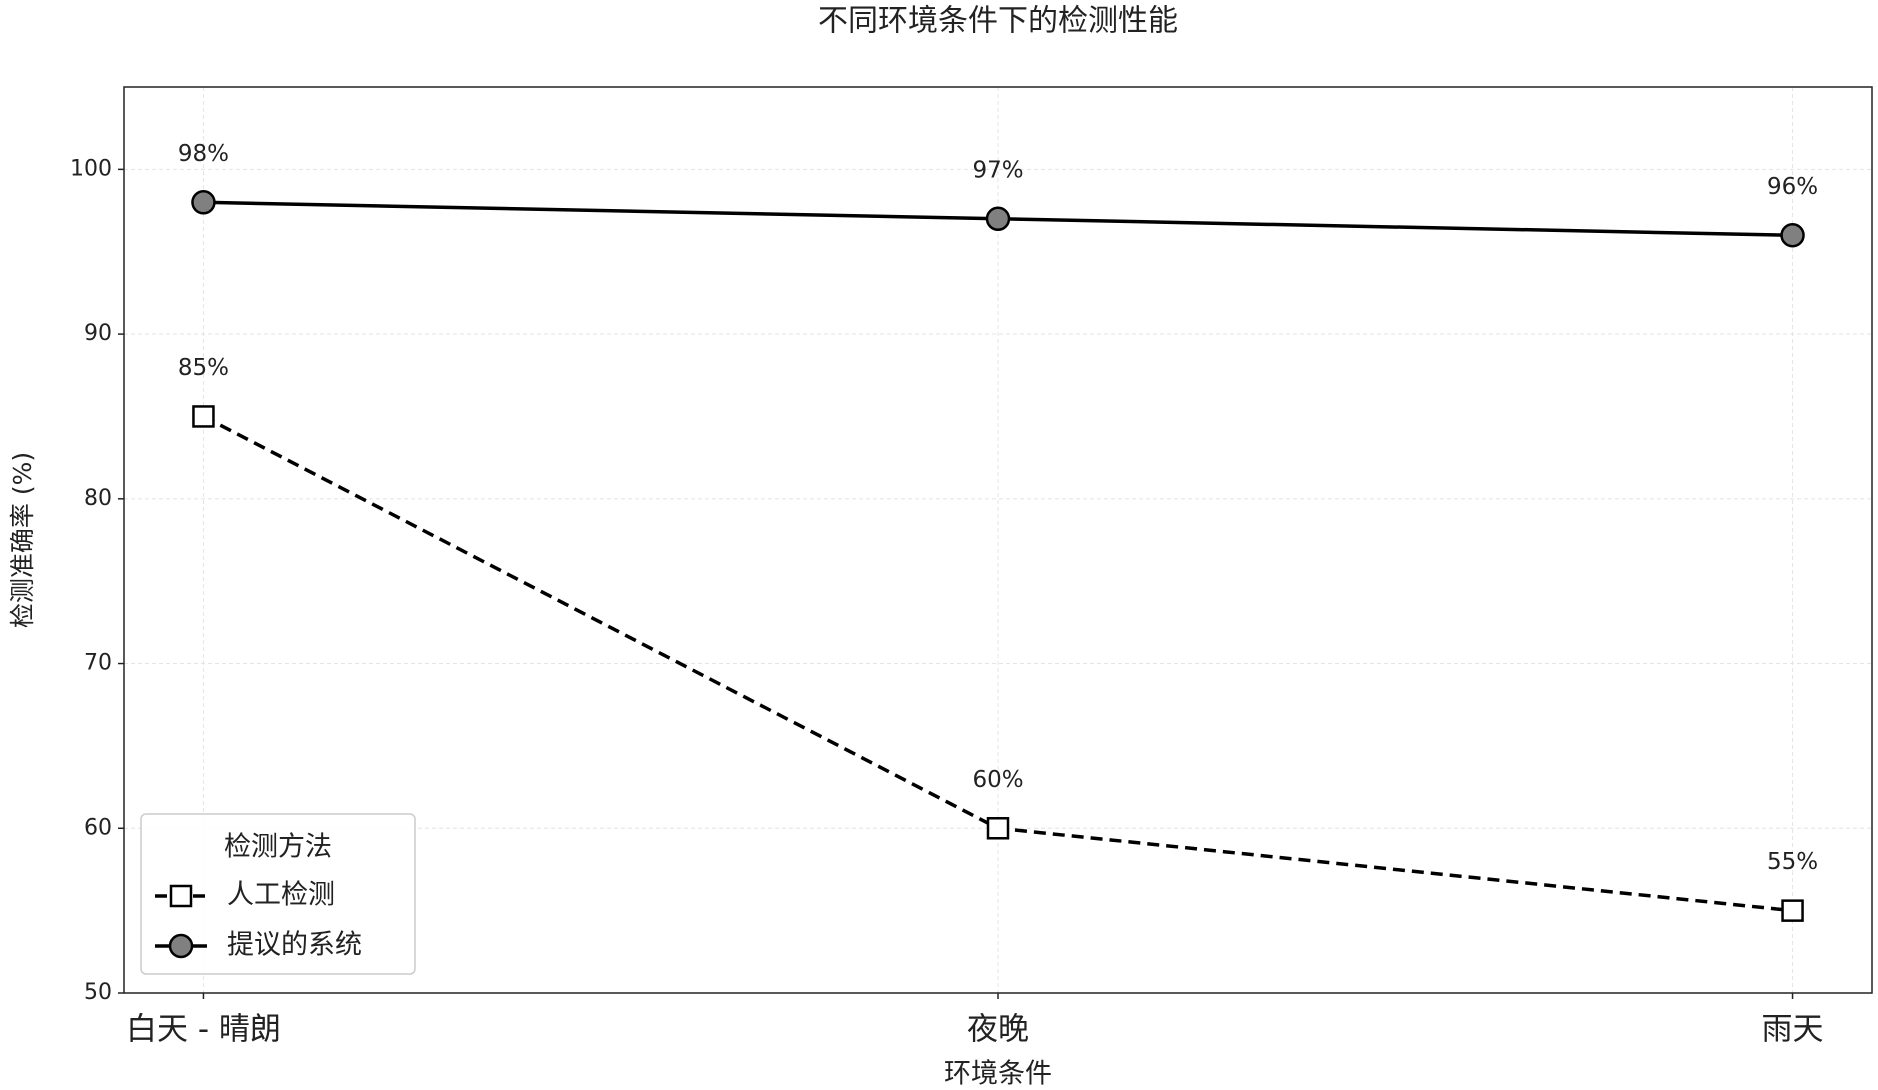 The height and width of the screenshot is (1090, 1878). What do you see at coordinates (998, 1074) in the screenshot?
I see `x-axis-label: 环境条件` at bounding box center [998, 1074].